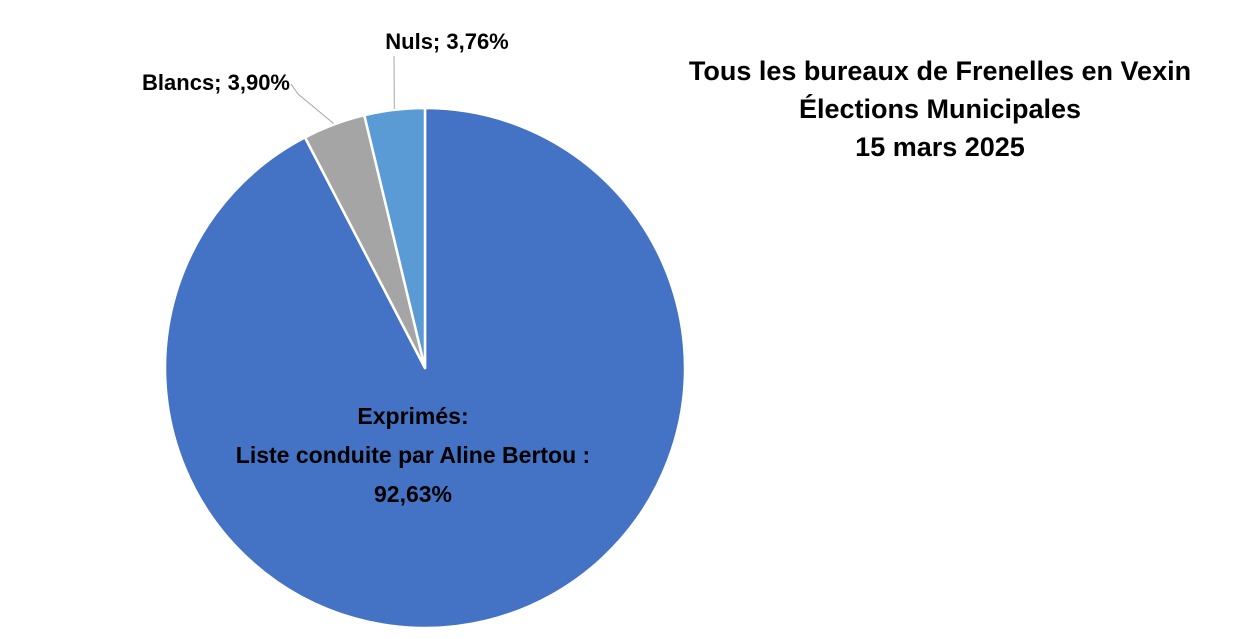  Describe the element at coordinates (395, 238) in the screenshot. I see `pie-slice-nuls` at that location.